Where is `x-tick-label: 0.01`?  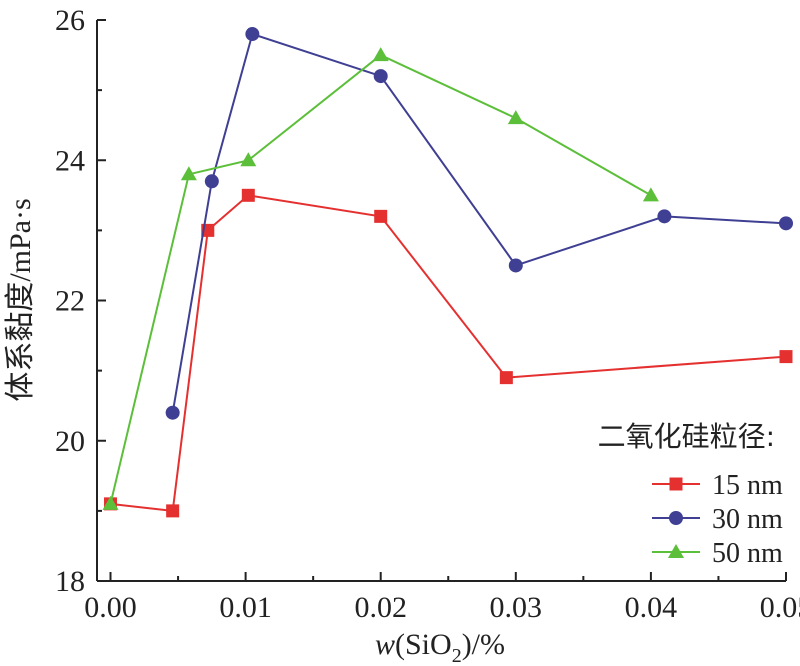
x-tick-label: 0.01 is located at coordinates (245, 607).